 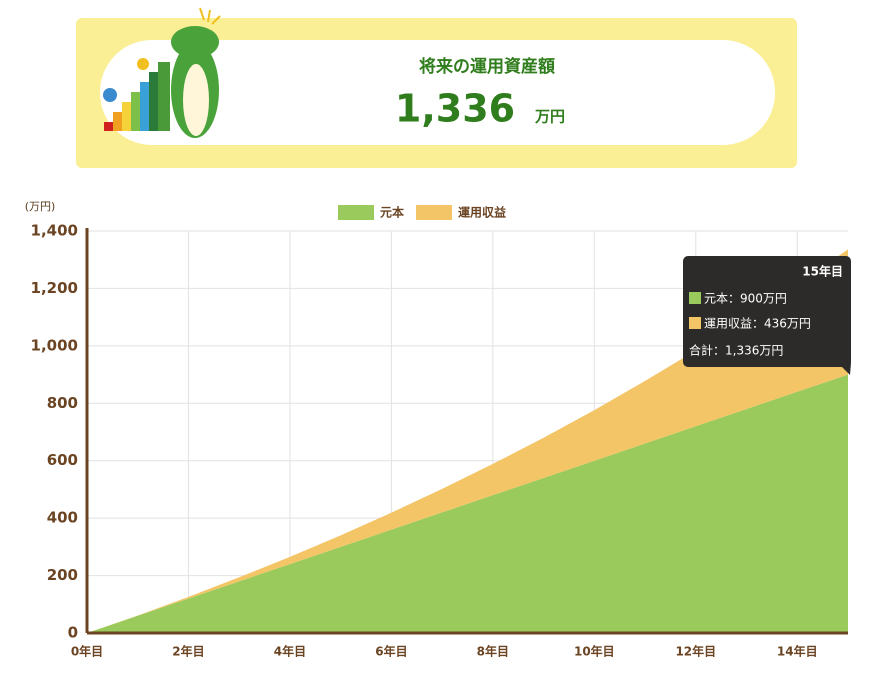 What do you see at coordinates (188, 651) in the screenshot?
I see `x-tick-label: 2年目` at bounding box center [188, 651].